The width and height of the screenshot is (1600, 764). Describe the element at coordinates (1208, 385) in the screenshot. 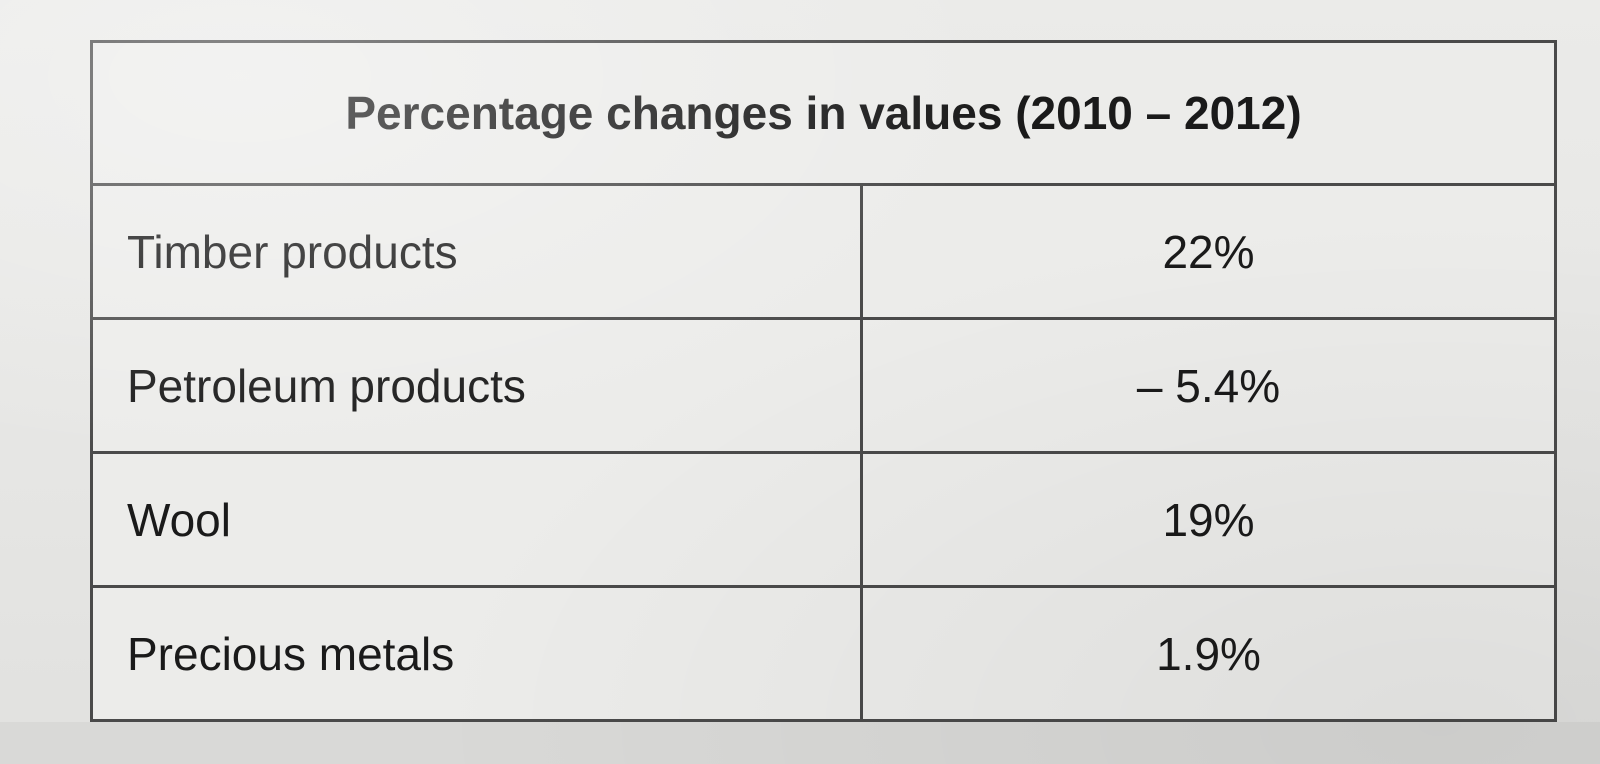

I see `row-value-petroleum-products: – 5.4%` at that location.